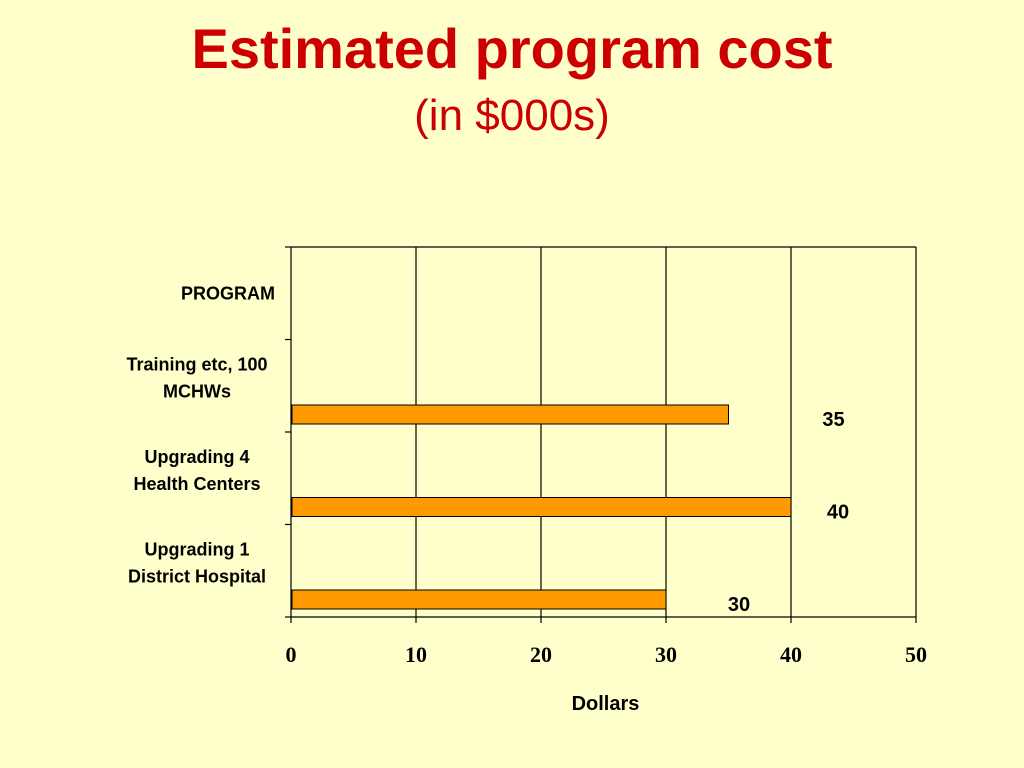 This screenshot has height=768, width=1024. What do you see at coordinates (838, 513) in the screenshot?
I see `data-label-2: 40` at bounding box center [838, 513].